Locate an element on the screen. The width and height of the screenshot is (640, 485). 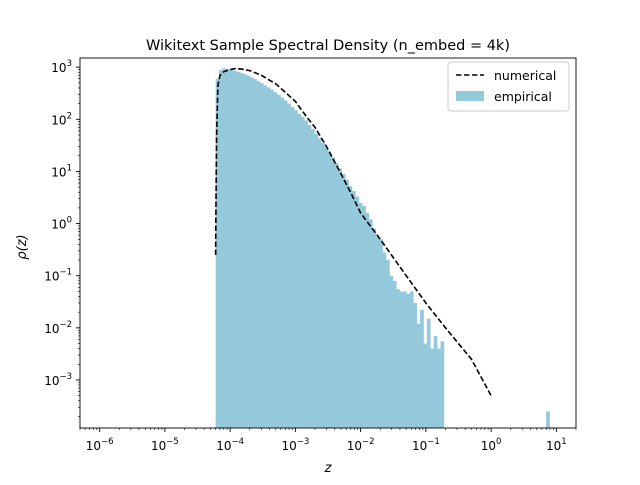
x-tick-label: 10⁻⁴ is located at coordinates (230, 445).